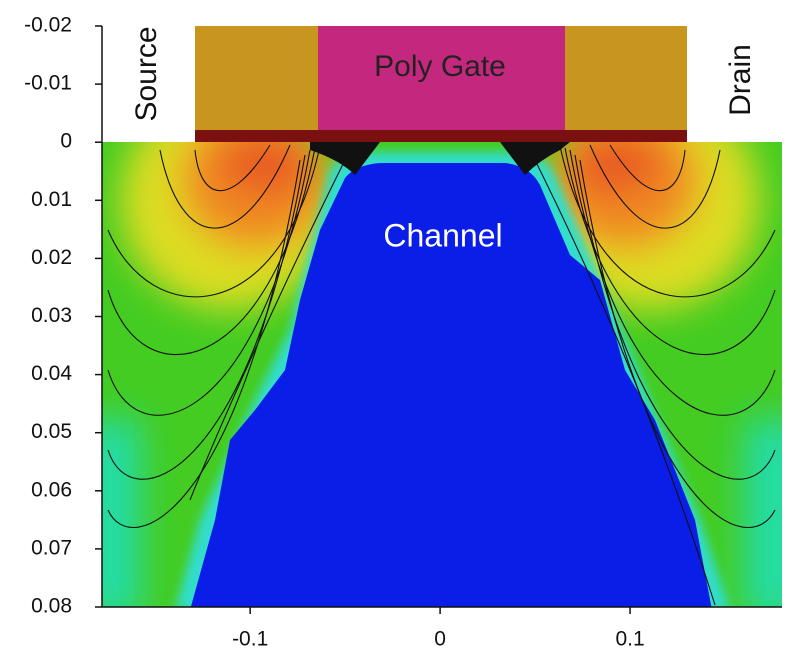 The height and width of the screenshot is (659, 800). I want to click on gate-label: Poly Gate, so click(440, 66).